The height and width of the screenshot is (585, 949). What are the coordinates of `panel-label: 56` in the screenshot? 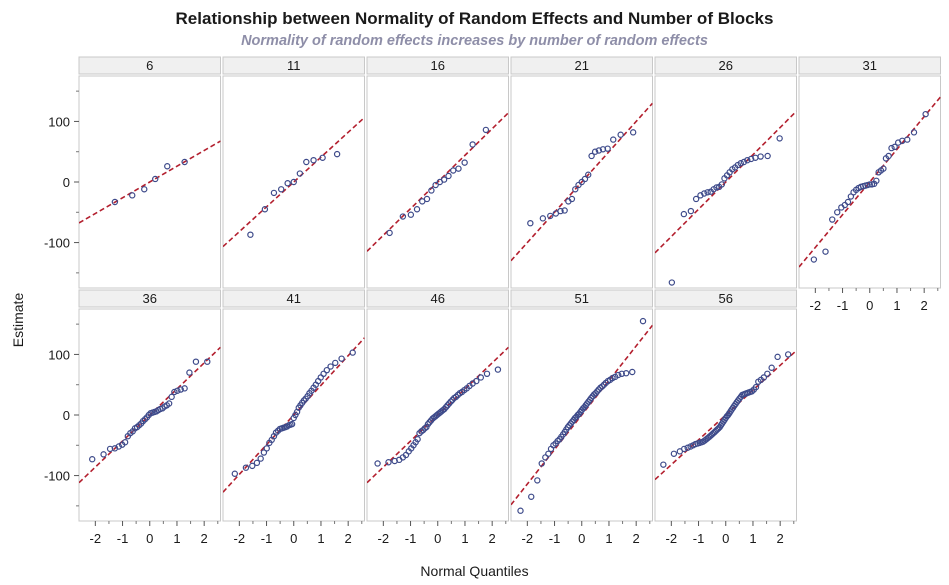 It's located at (726, 298).